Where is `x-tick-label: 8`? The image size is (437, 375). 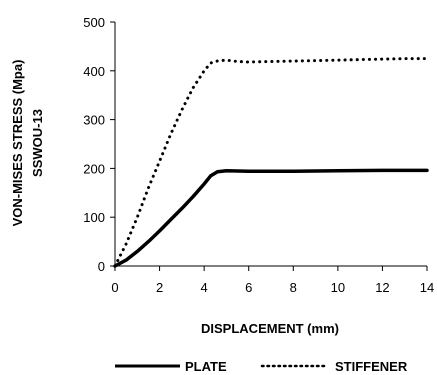
x-tick-label: 8 is located at coordinates (293, 287).